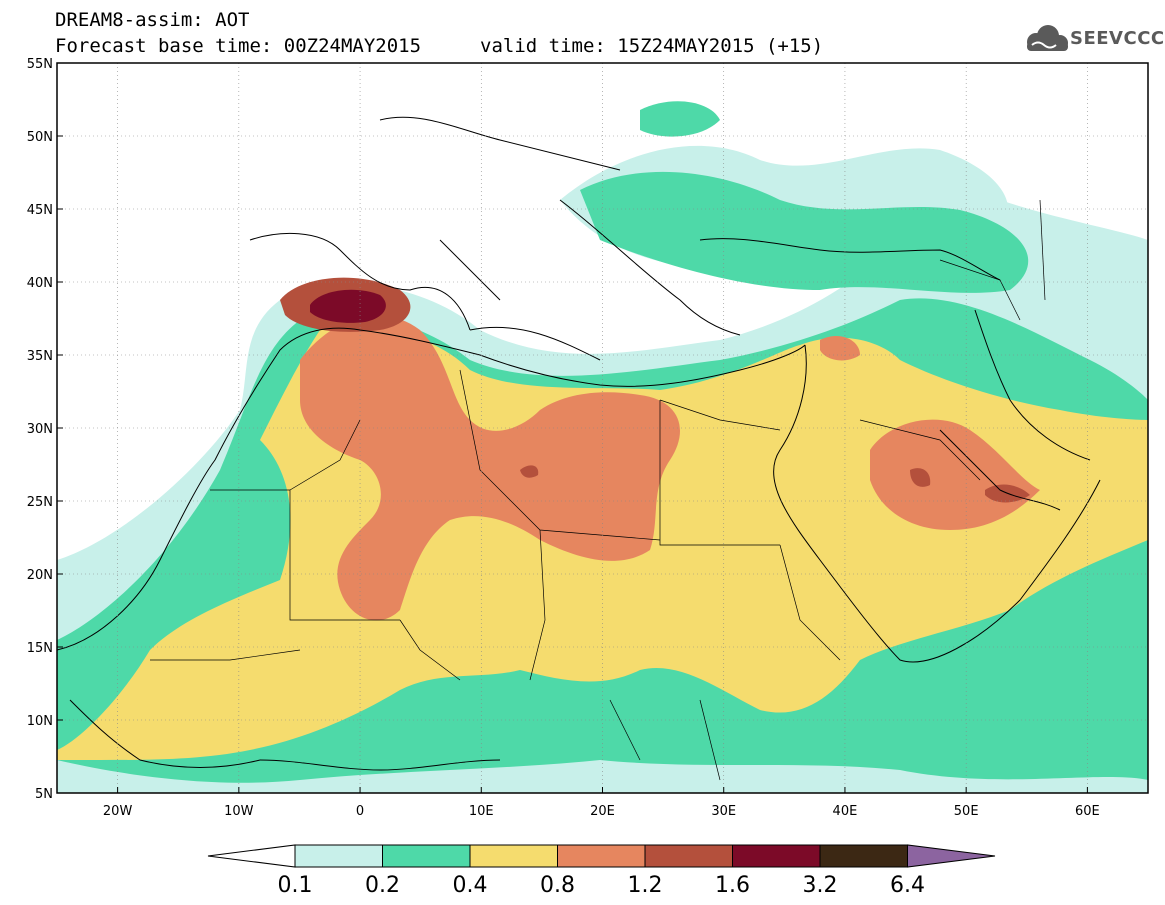 The height and width of the screenshot is (905, 1165). I want to click on lon-tick-label: 0, so click(360, 811).